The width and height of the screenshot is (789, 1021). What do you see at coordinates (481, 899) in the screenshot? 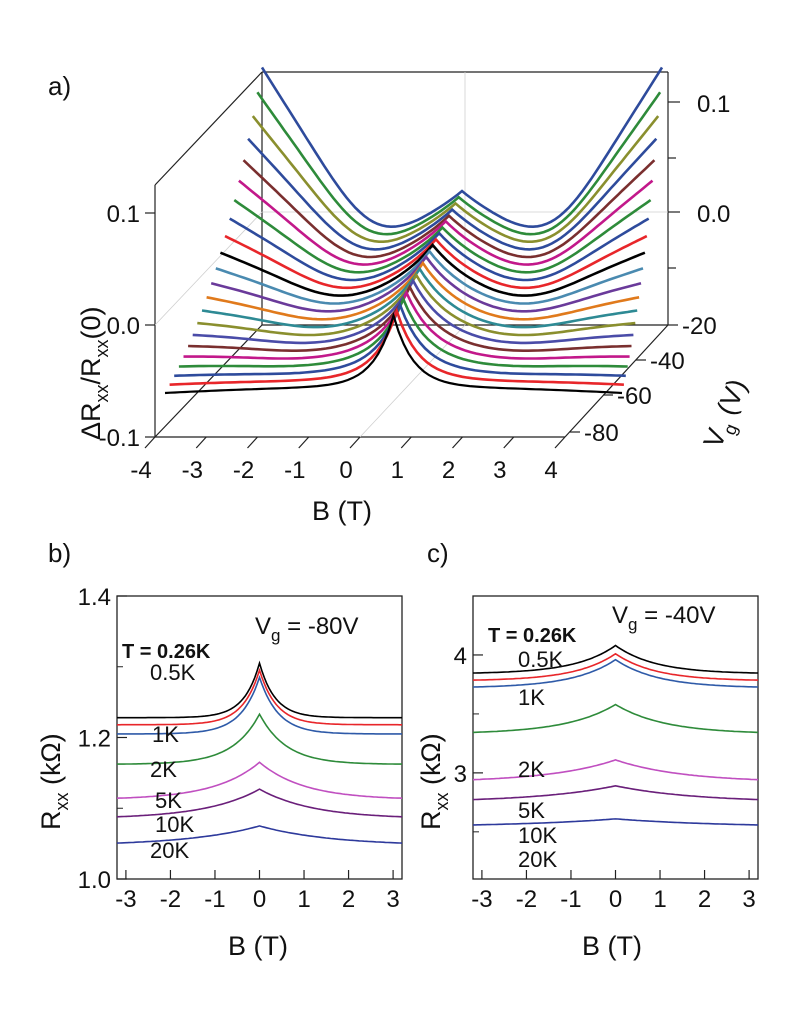
I see `x-tick-label: -3` at bounding box center [481, 899].